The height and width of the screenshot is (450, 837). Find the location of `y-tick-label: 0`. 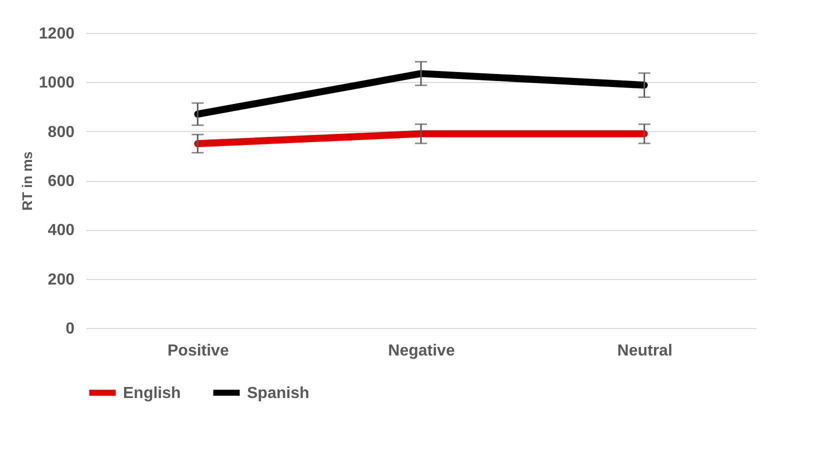

y-tick-label: 0 is located at coordinates (70, 329).